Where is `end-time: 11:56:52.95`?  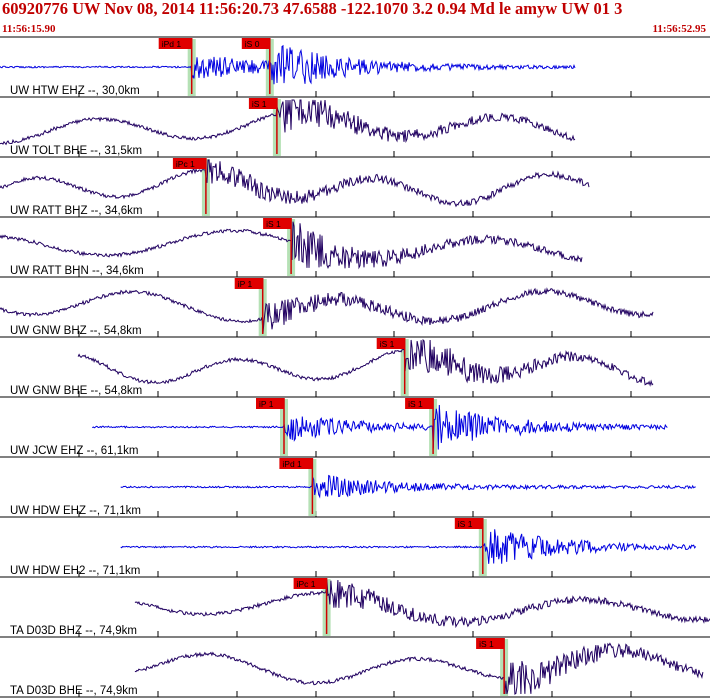 end-time: 11:56:52.95 is located at coordinates (679, 29).